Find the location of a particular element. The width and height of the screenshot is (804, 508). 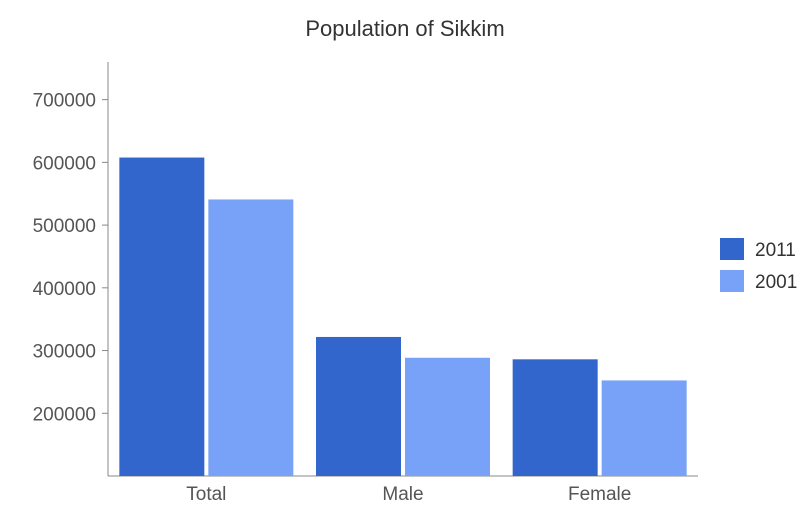

legend-label: 2001 is located at coordinates (776, 282).